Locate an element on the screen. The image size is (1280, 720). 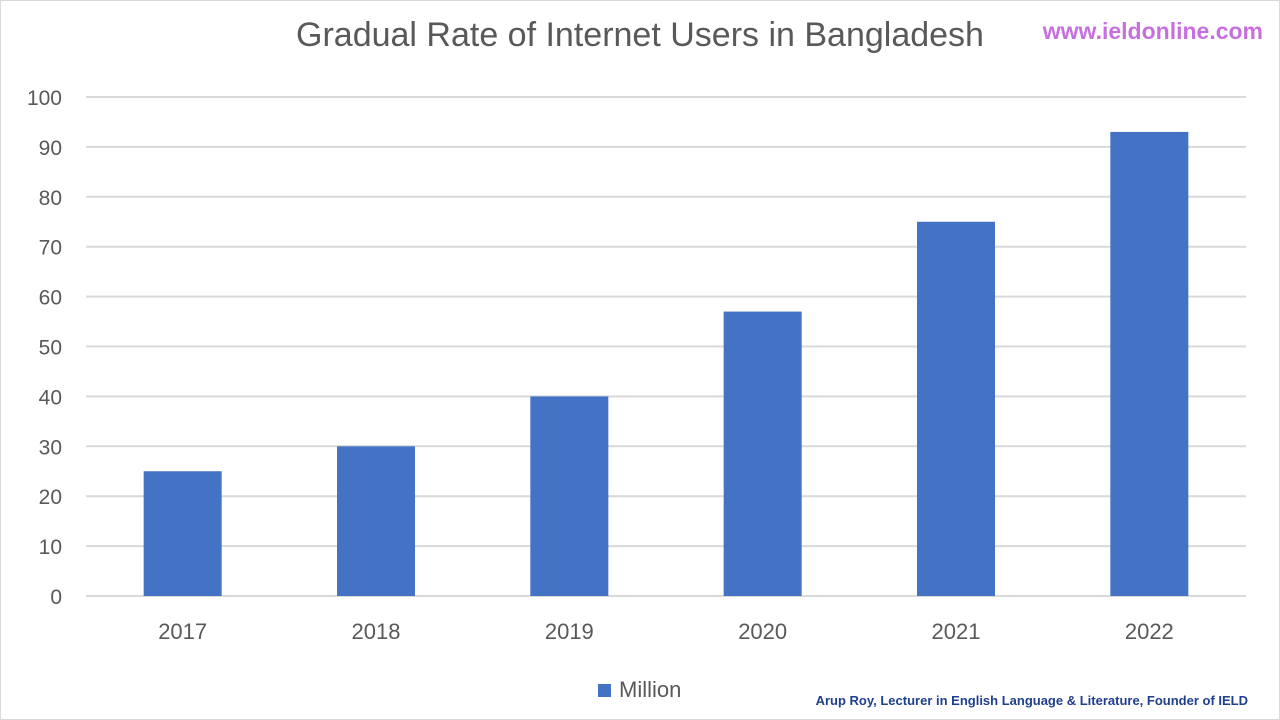
legend-swatch-million is located at coordinates (604, 690).